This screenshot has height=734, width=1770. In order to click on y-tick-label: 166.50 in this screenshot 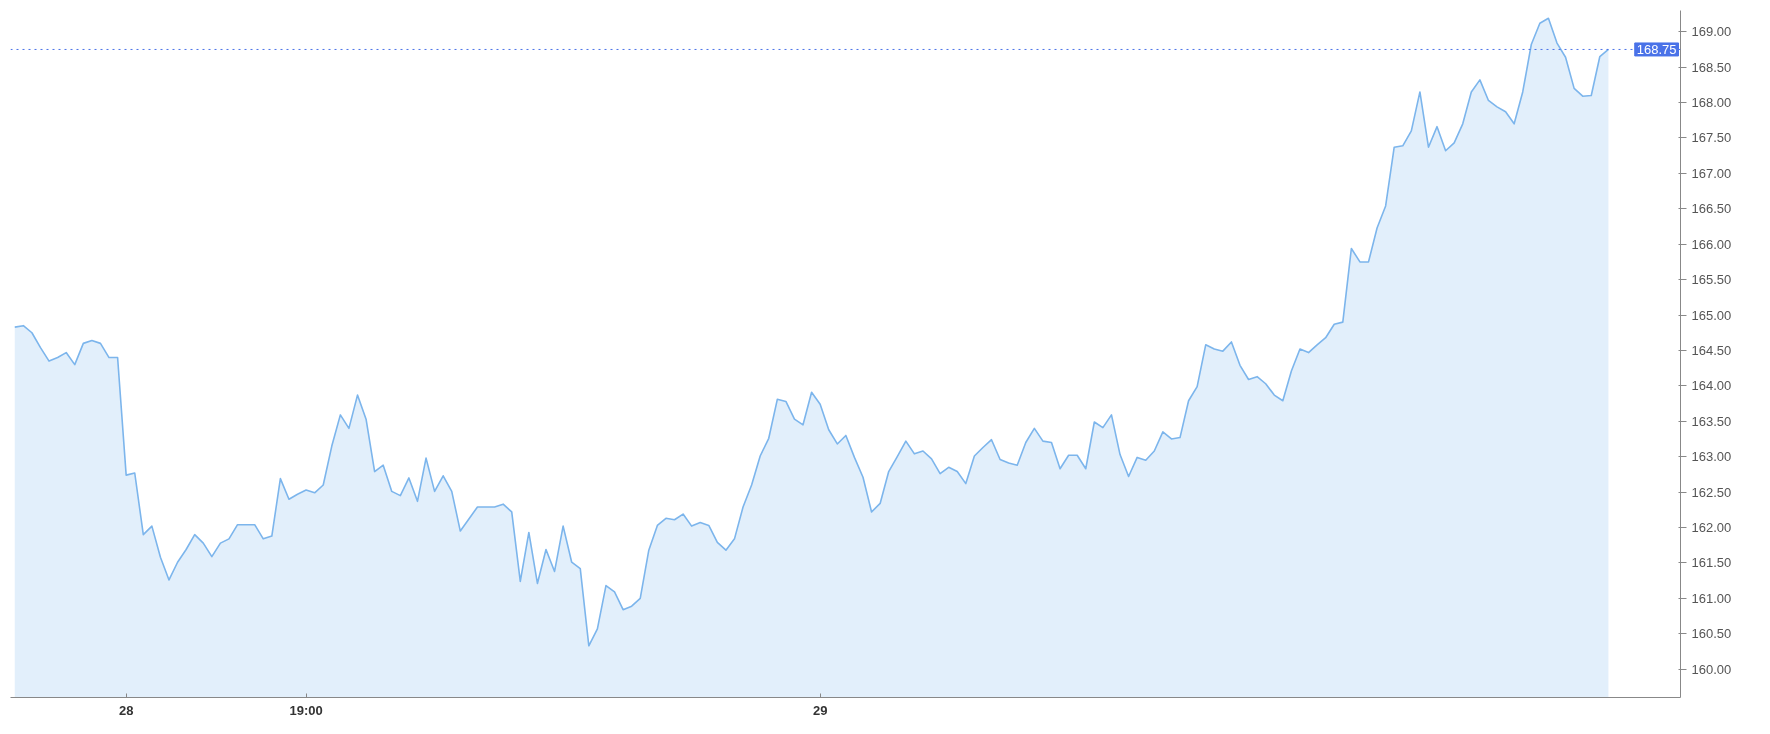, I will do `click(1711, 209)`.